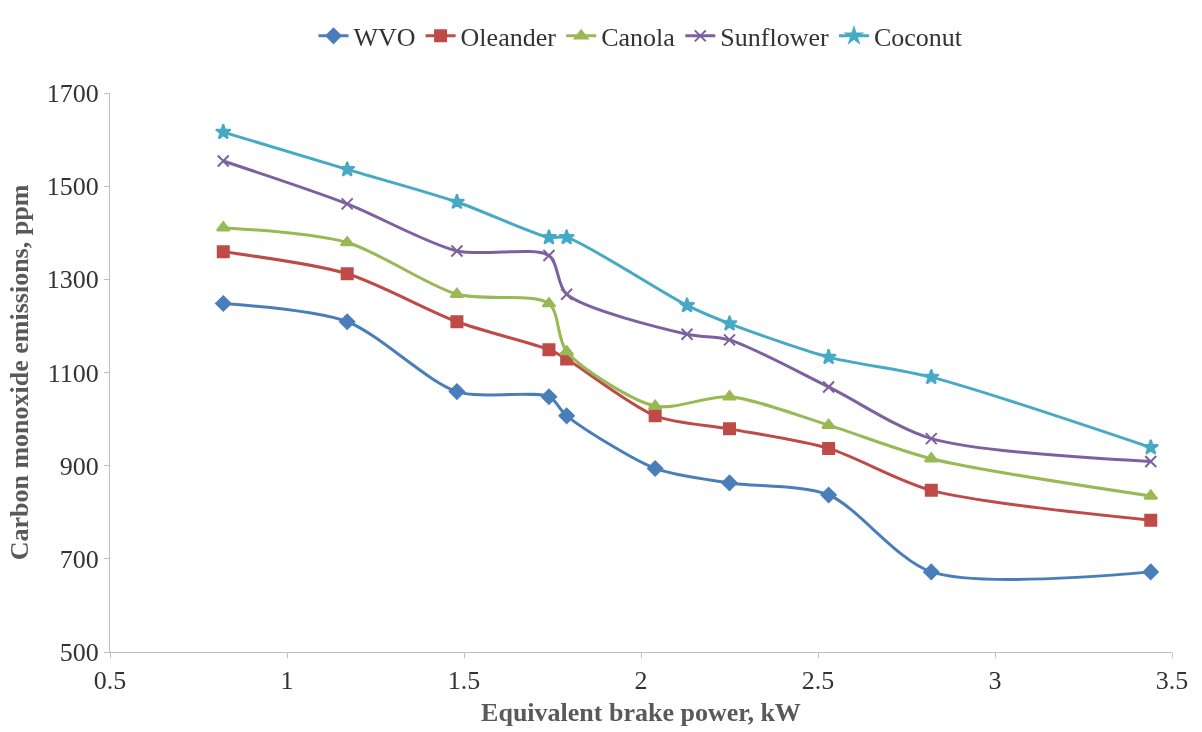 The height and width of the screenshot is (732, 1202). I want to click on x-tick-label: 3.5, so click(1172, 681).